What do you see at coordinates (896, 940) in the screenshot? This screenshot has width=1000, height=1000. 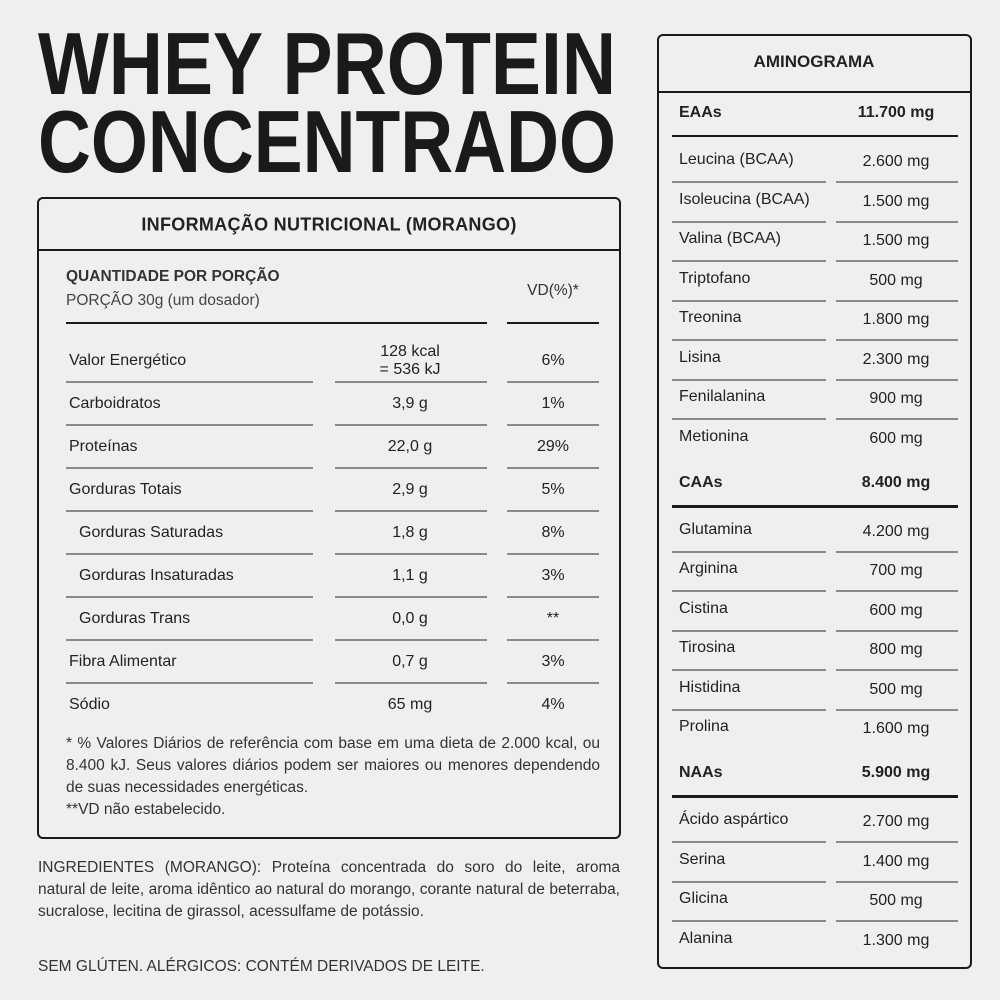 I see `amino-amount: 1.300 mg` at bounding box center [896, 940].